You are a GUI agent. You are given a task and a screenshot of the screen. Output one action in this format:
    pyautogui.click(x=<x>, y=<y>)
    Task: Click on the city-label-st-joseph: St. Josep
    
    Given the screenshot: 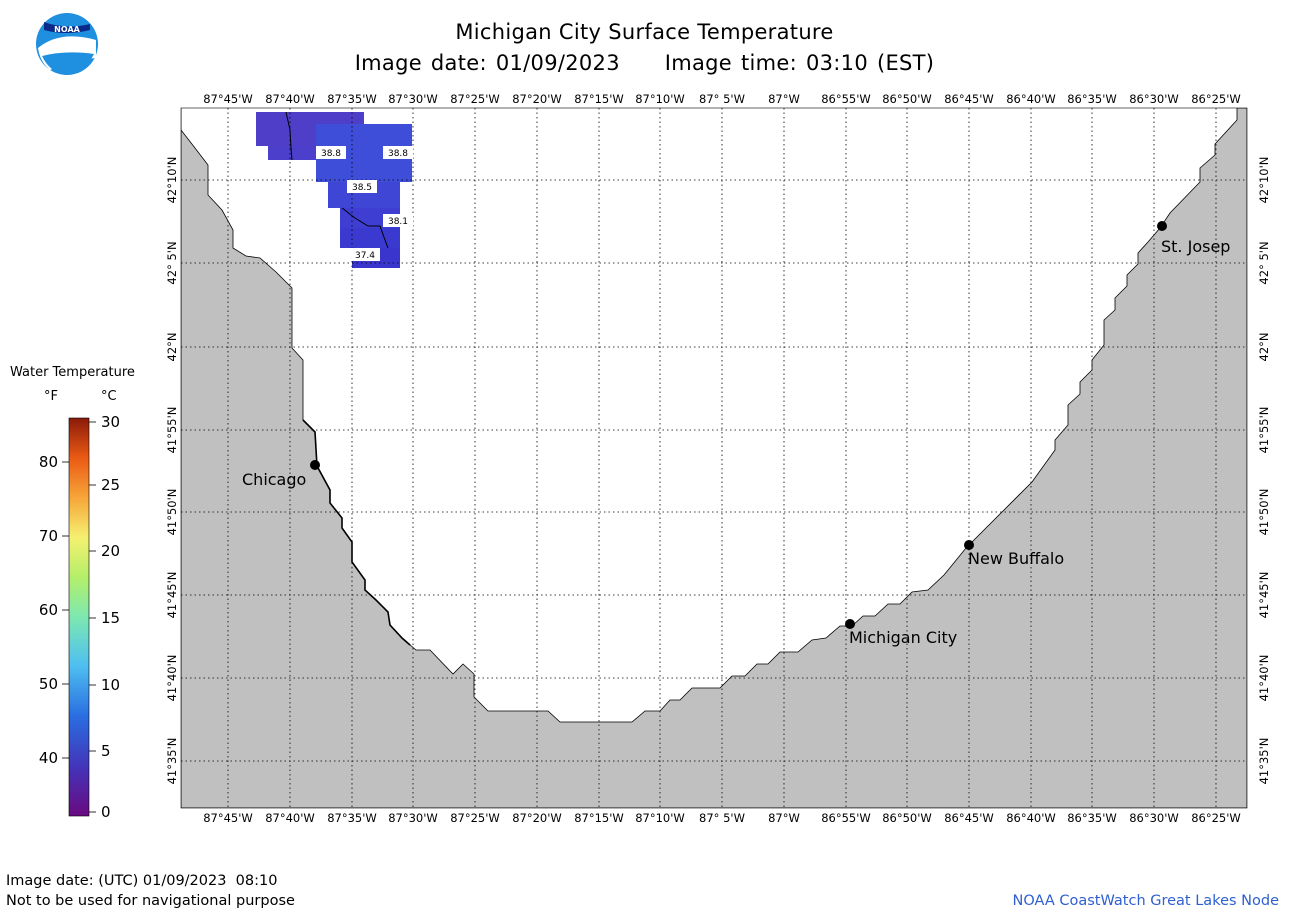 What is the action you would take?
    pyautogui.click(x=1196, y=246)
    